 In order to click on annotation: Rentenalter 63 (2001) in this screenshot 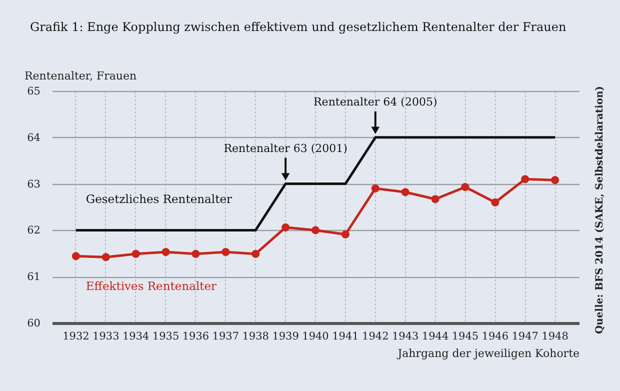, I will do `click(286, 148)`.